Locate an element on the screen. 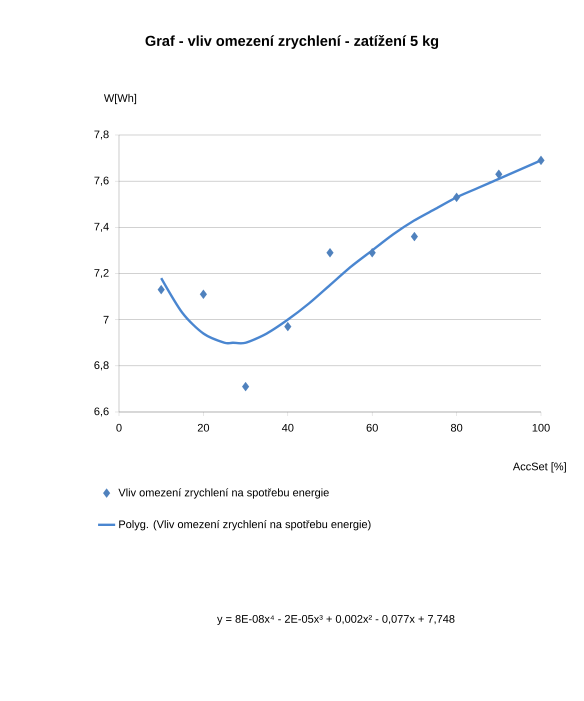 The image size is (584, 701). y-tick-label: 7,6 is located at coordinates (101, 181).